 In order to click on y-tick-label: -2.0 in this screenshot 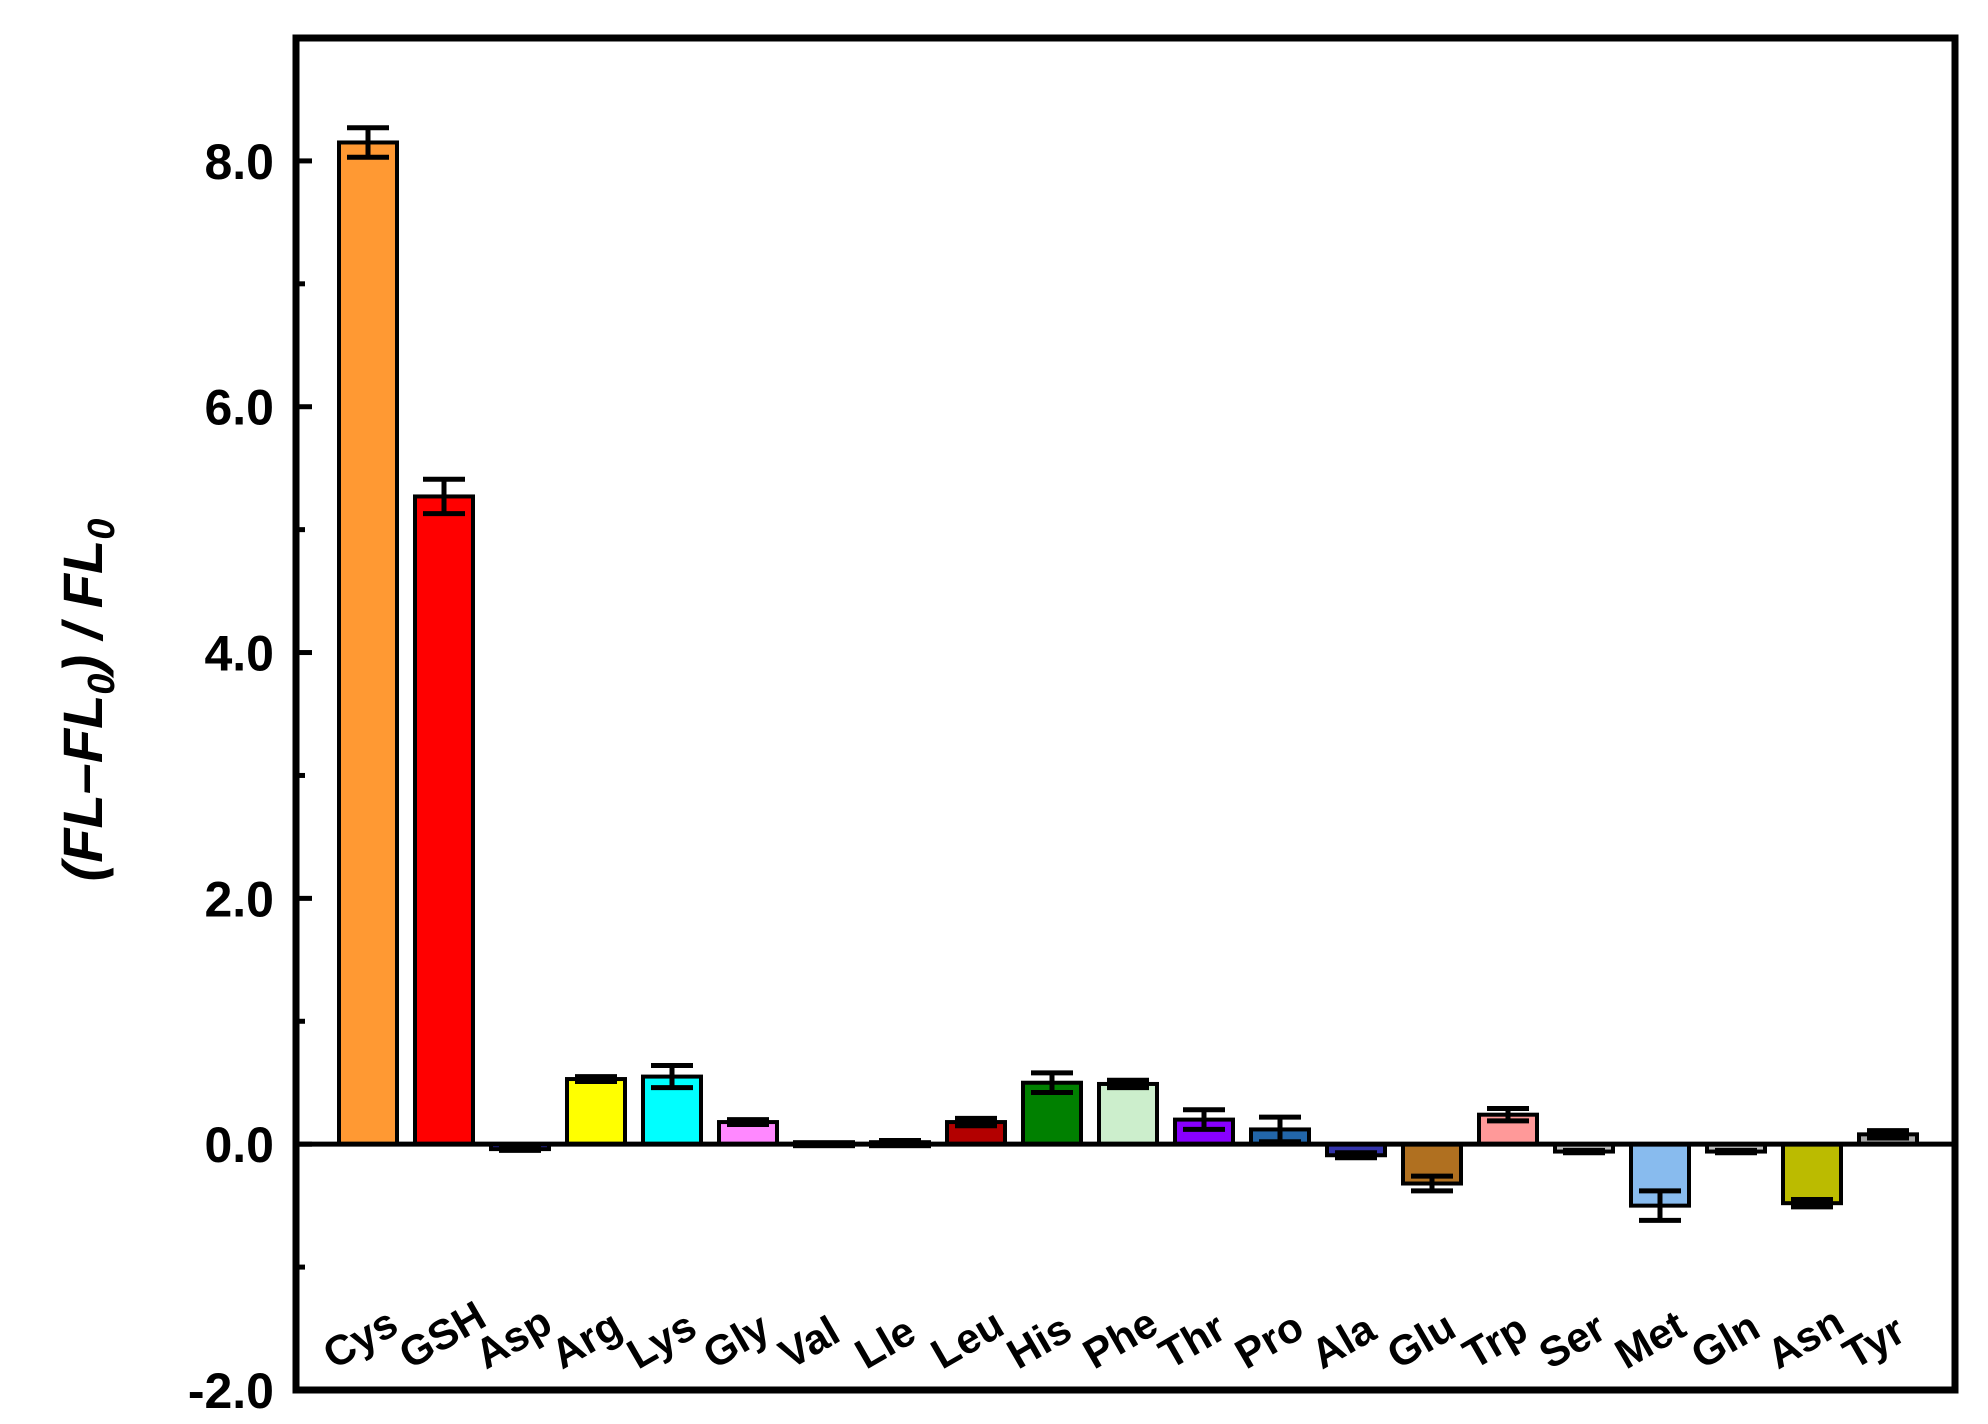, I will do `click(231, 1391)`.